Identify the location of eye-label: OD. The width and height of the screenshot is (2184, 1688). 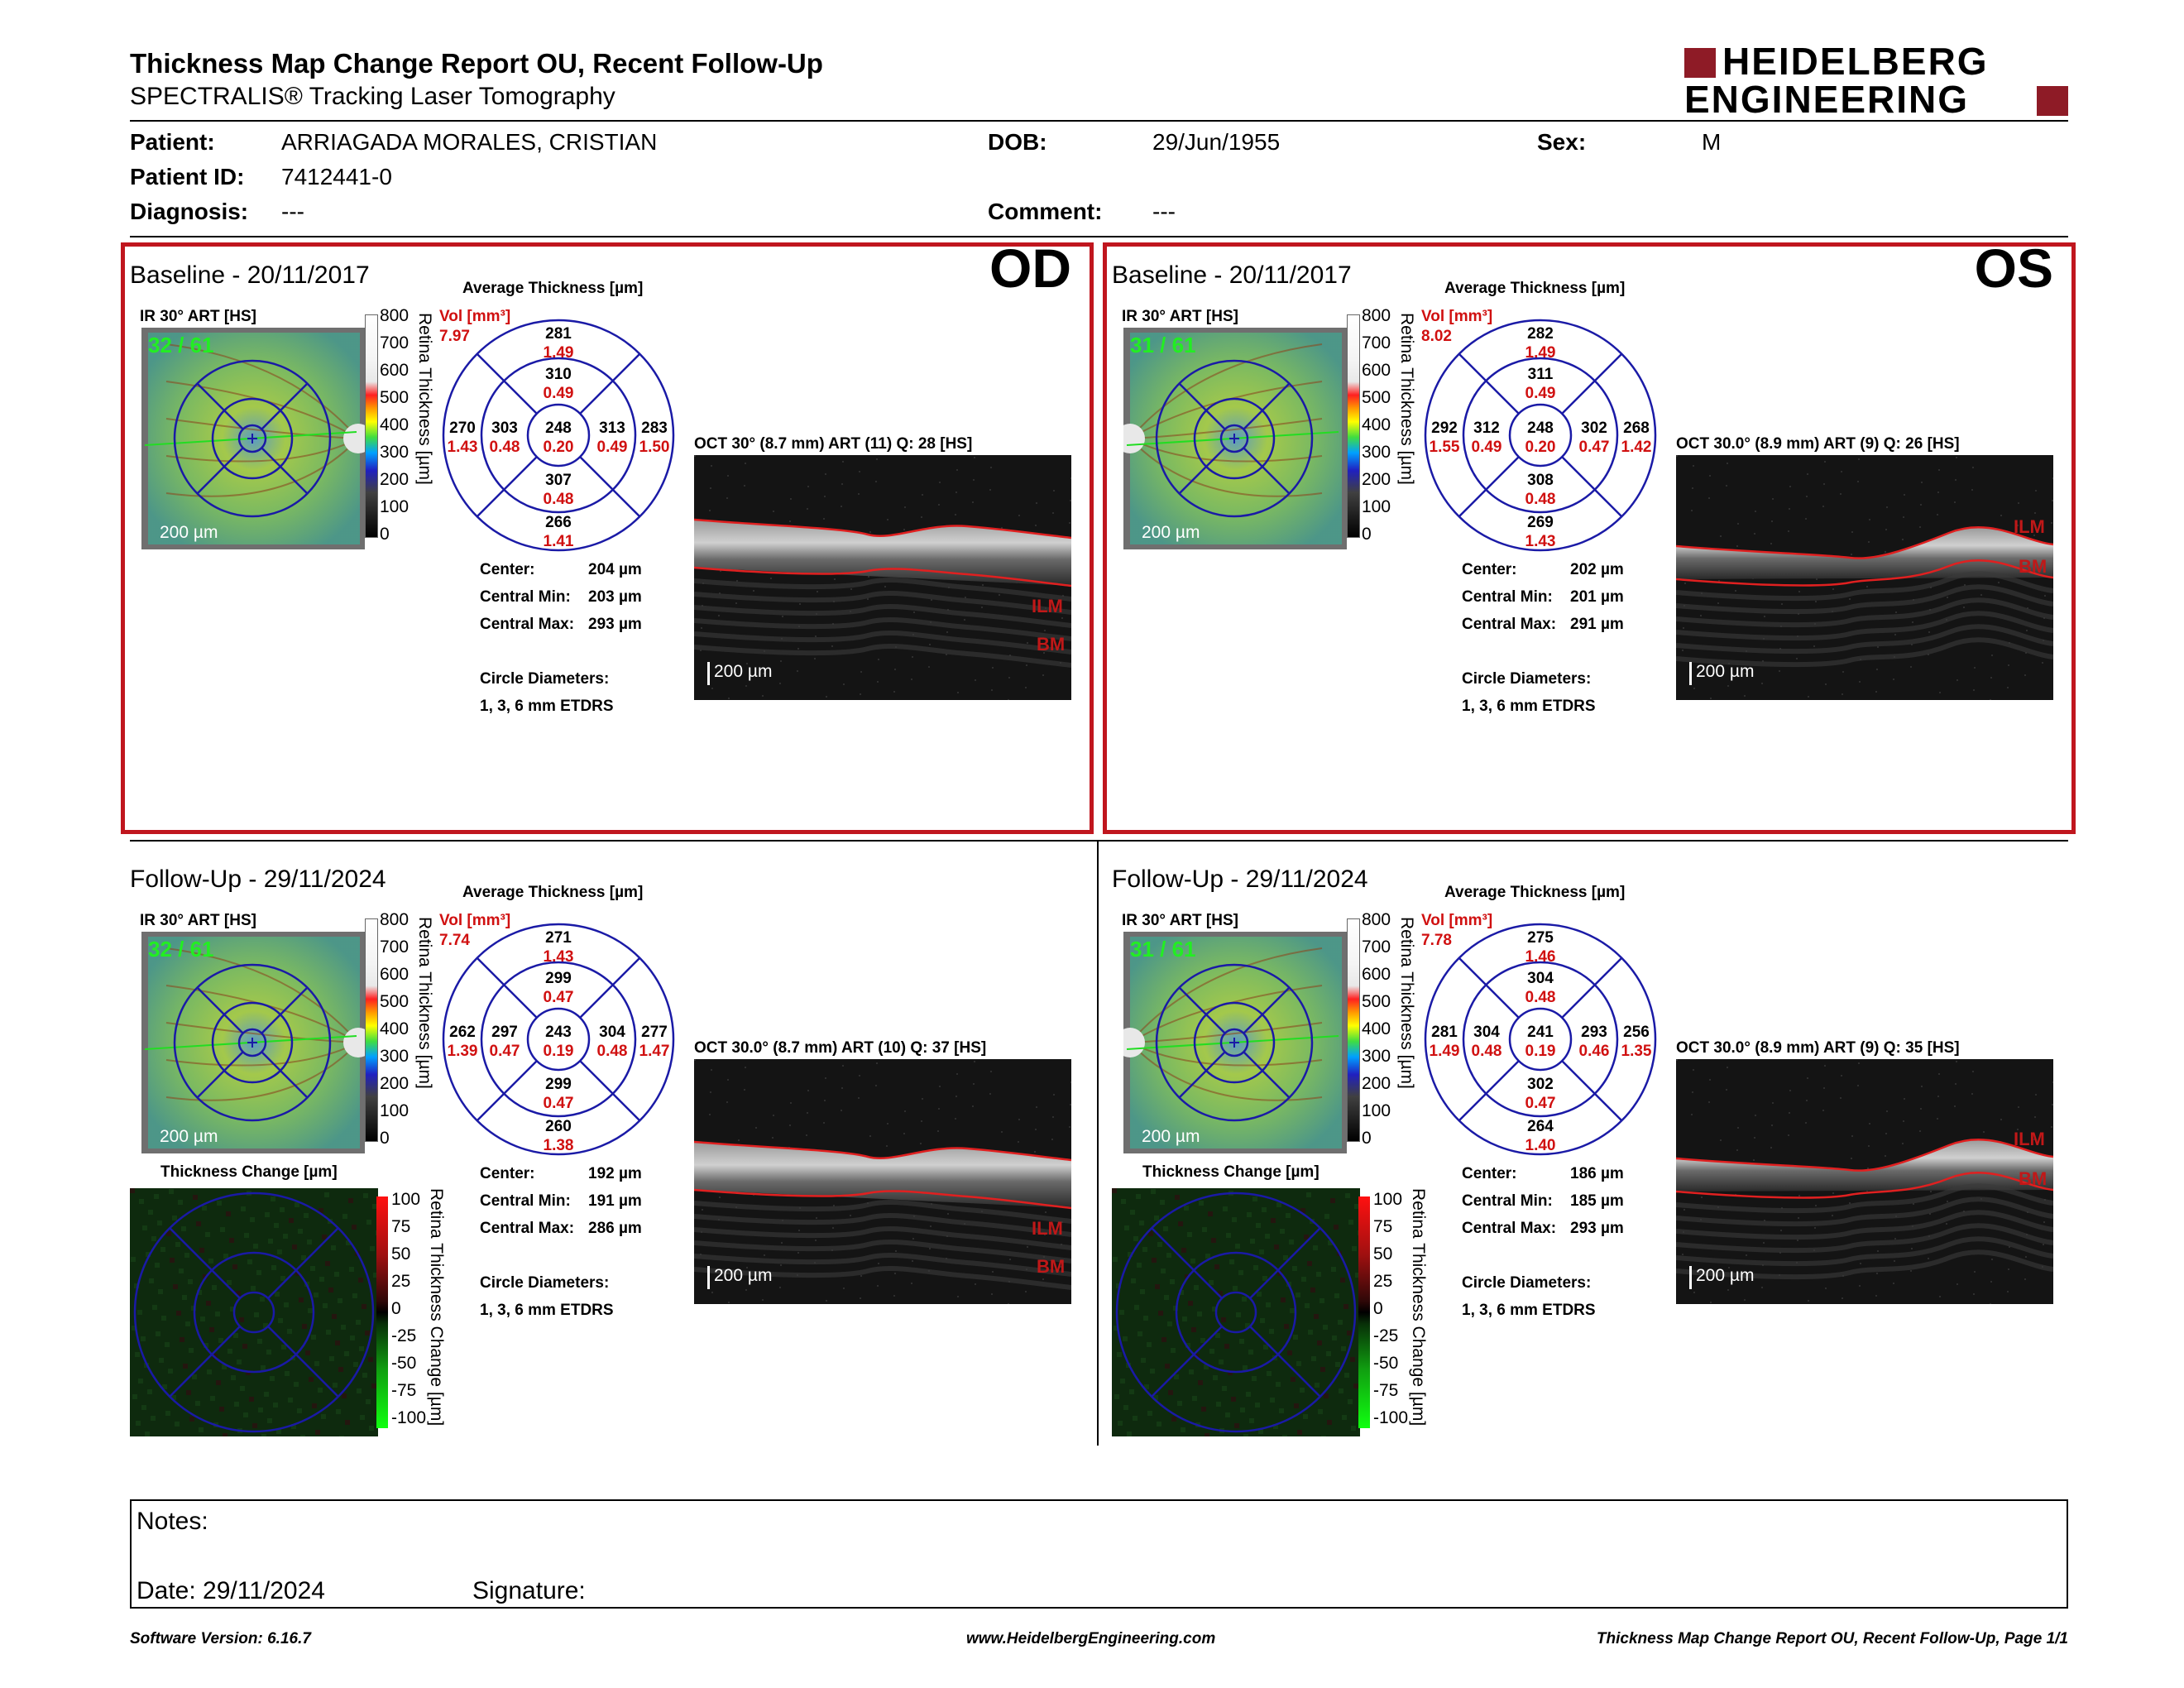
(1030, 268).